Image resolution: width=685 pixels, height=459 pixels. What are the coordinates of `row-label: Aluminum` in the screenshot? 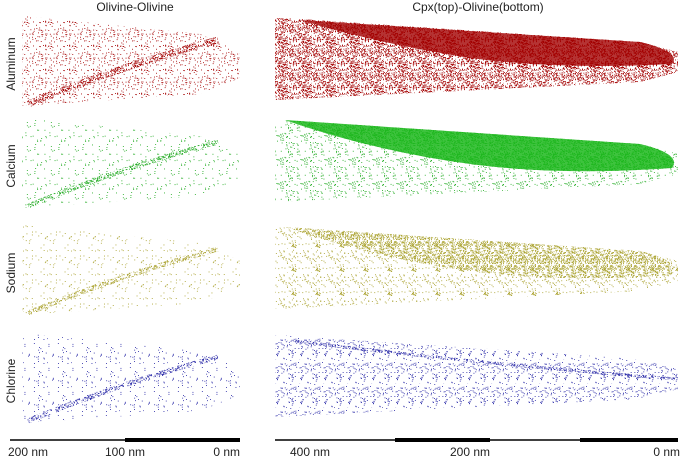 It's located at (11, 63).